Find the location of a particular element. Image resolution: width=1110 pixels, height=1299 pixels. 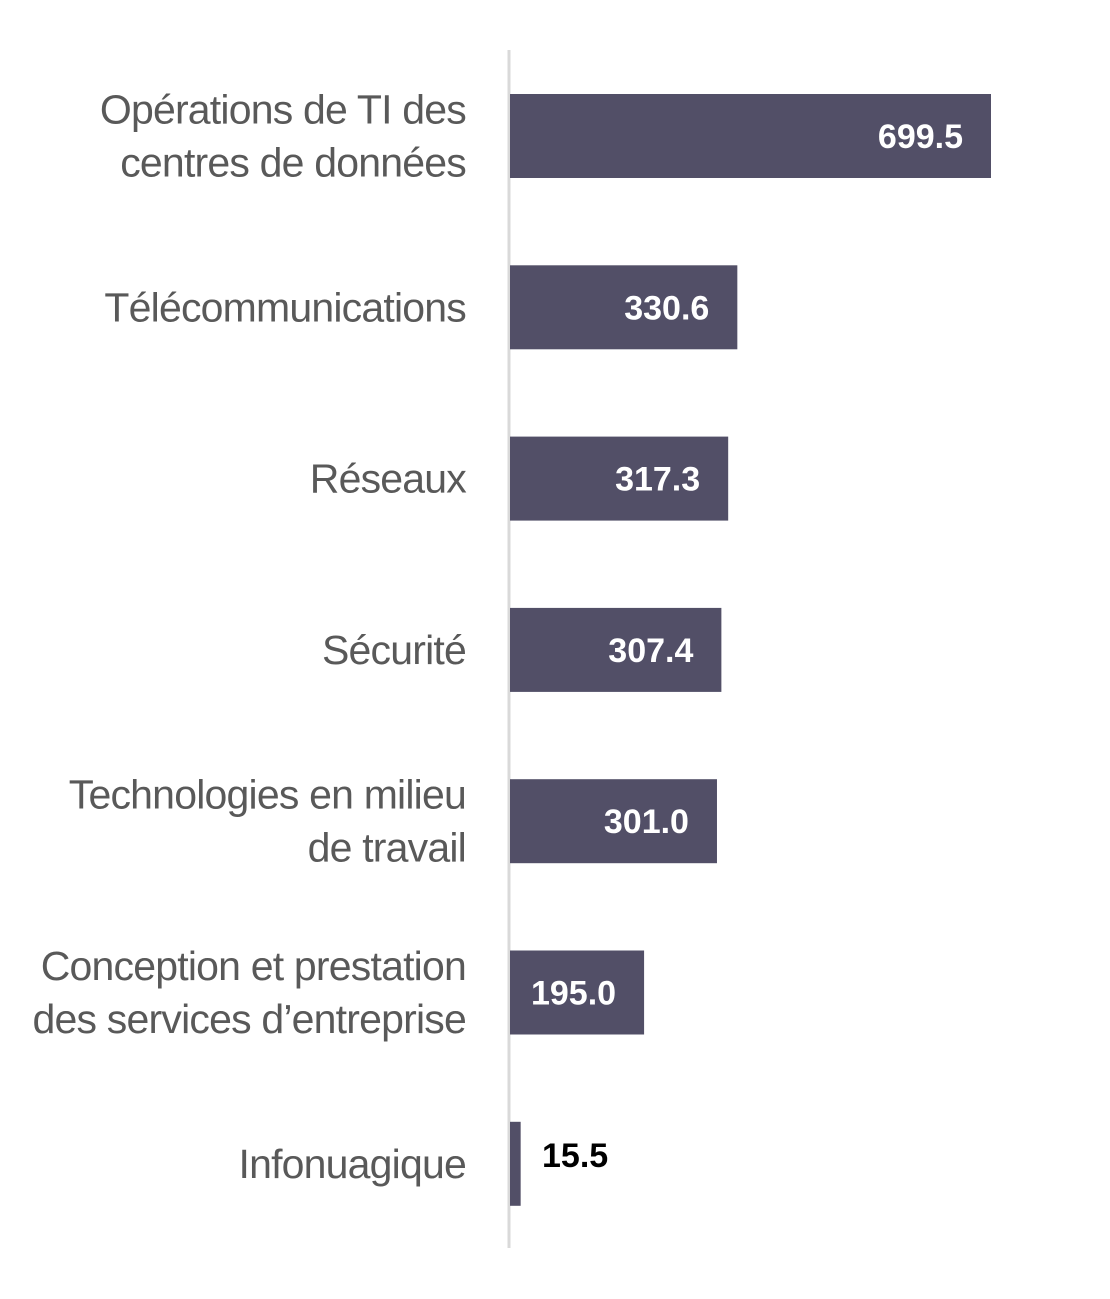

category-label-line: des services d’entreprise is located at coordinates (249, 1019).